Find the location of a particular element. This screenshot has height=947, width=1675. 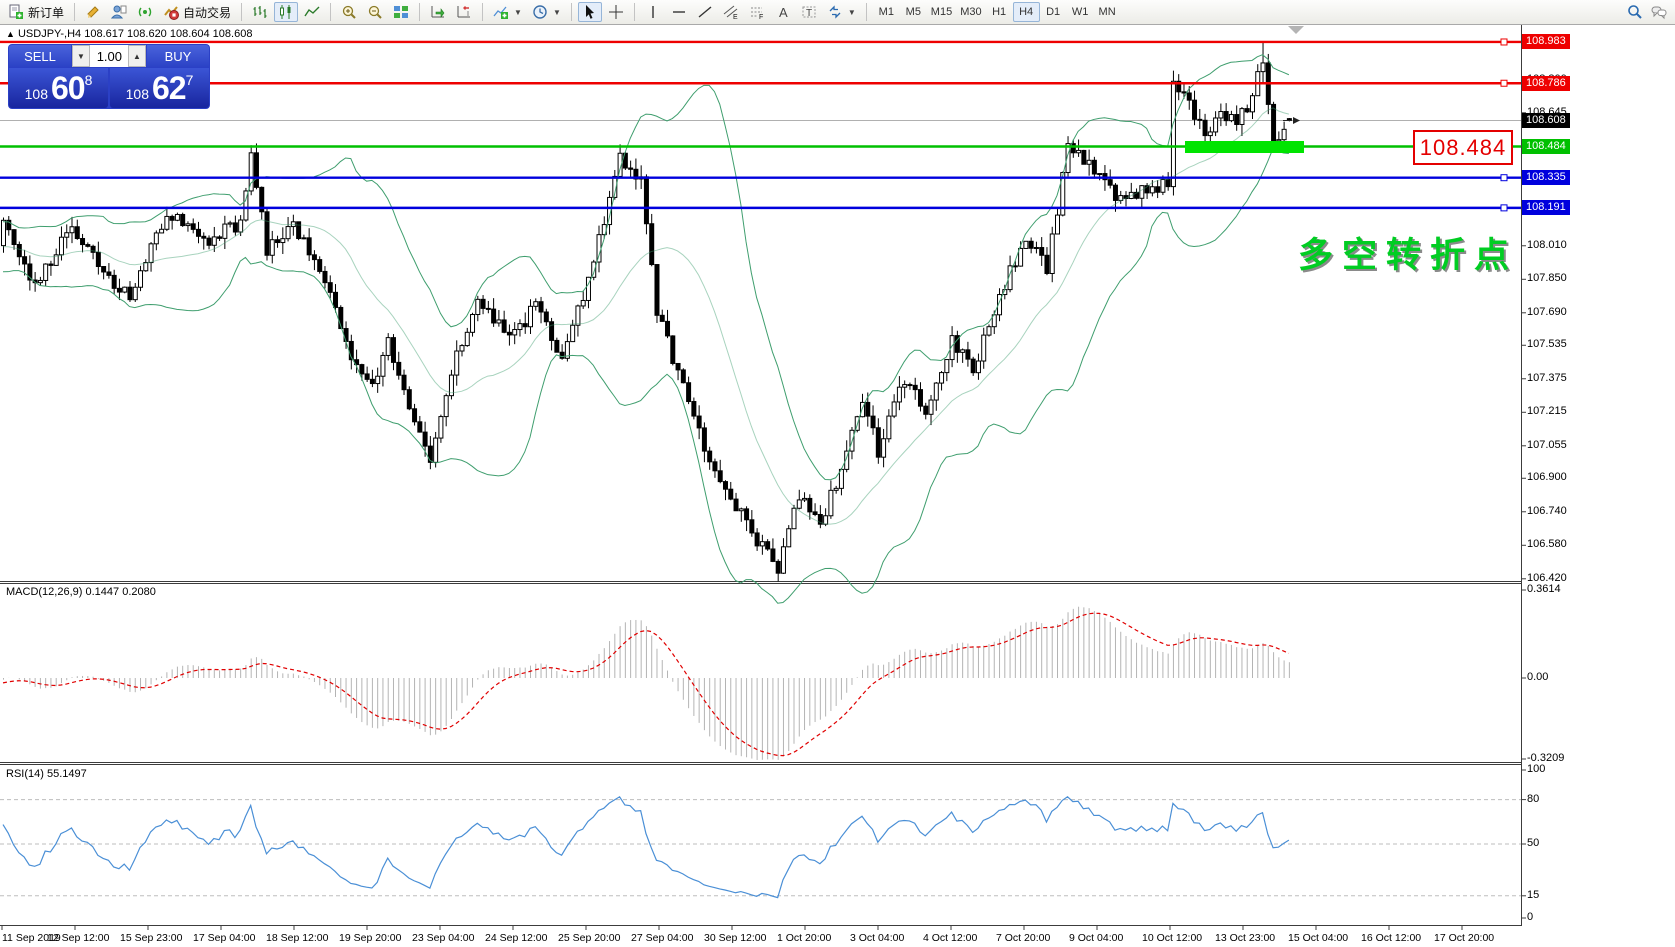

turning-point-note: 多空转折点 is located at coordinates (1408, 255).